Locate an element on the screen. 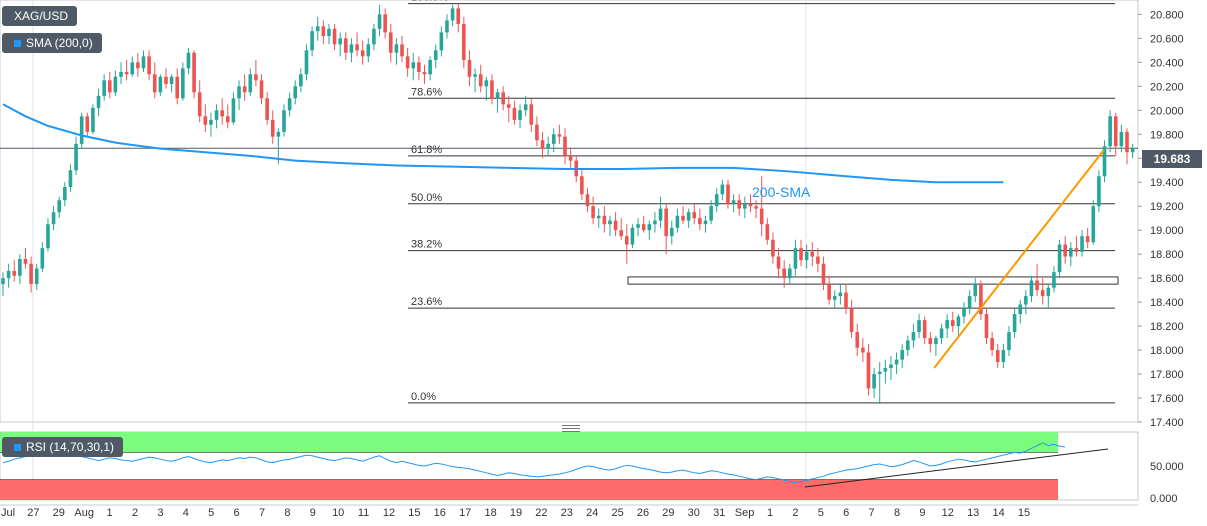 This screenshot has height=526, width=1207. x-tick-label: 18 is located at coordinates (490, 513).